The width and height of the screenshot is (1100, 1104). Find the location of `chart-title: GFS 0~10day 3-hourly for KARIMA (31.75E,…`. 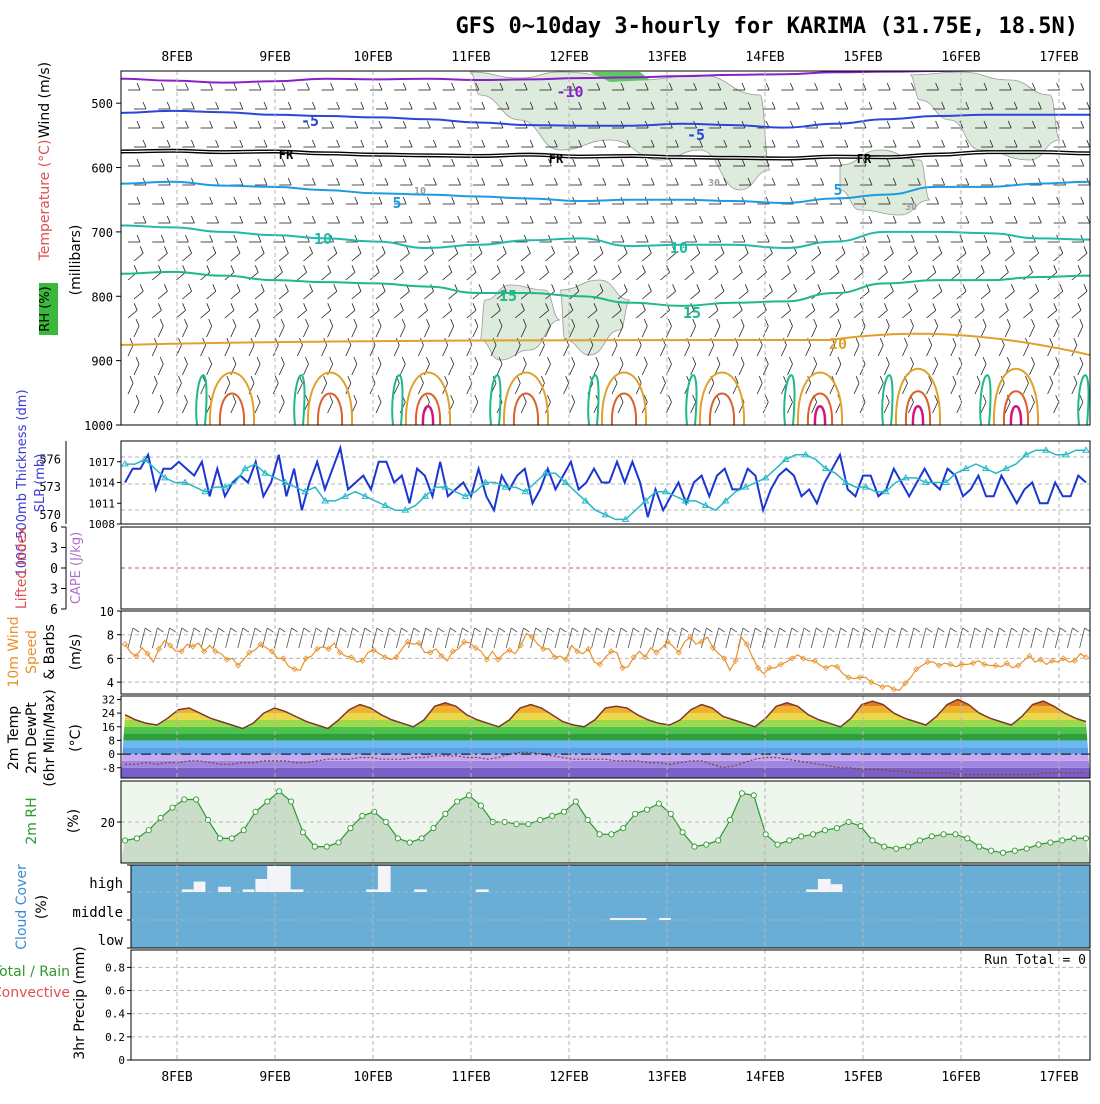

chart-title: GFS 0~10day 3-hourly for KARIMA (31.75E,… is located at coordinates (766, 26).